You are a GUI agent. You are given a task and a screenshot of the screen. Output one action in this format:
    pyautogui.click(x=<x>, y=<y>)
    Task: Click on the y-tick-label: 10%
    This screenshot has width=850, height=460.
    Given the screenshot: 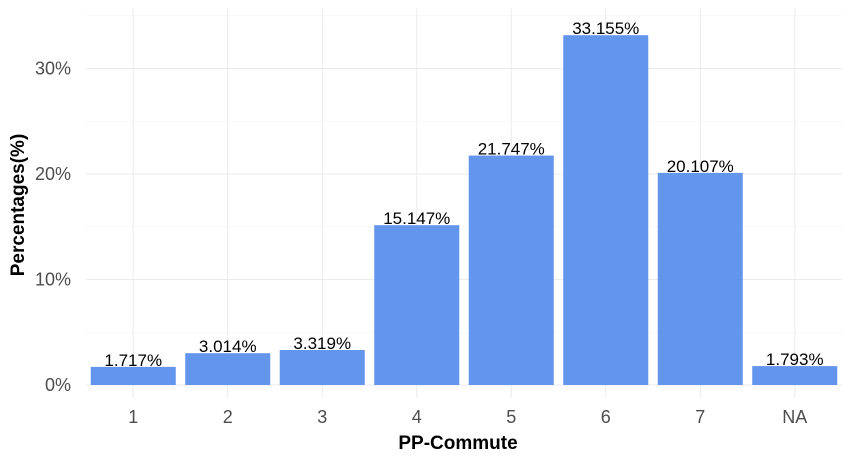 What is the action you would take?
    pyautogui.click(x=53, y=280)
    